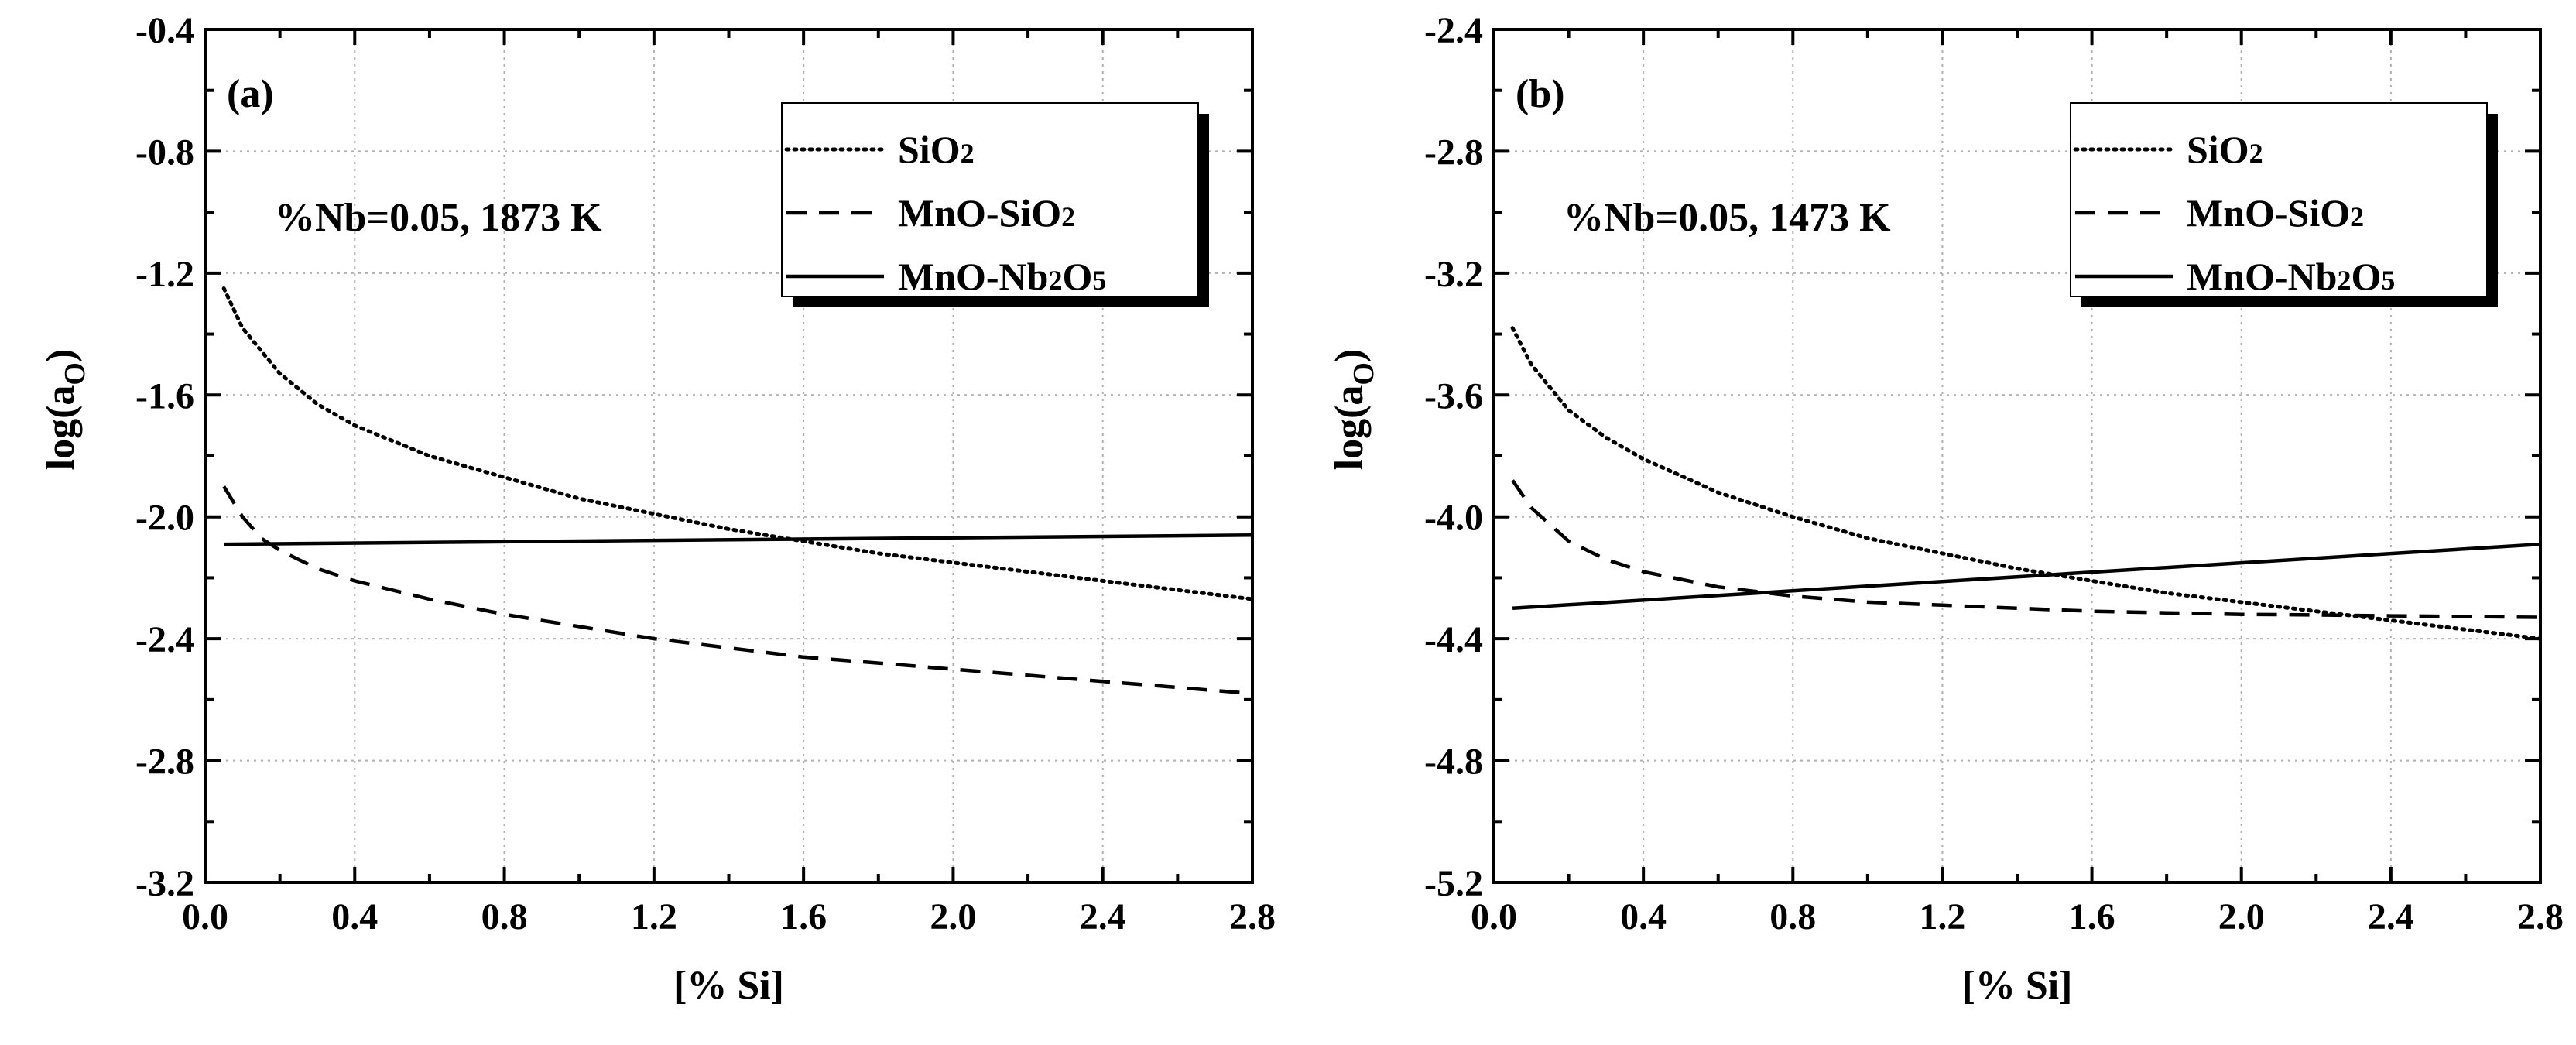 The width and height of the screenshot is (2576, 1045). I want to click on y-tick-label: -0.8, so click(164, 152).